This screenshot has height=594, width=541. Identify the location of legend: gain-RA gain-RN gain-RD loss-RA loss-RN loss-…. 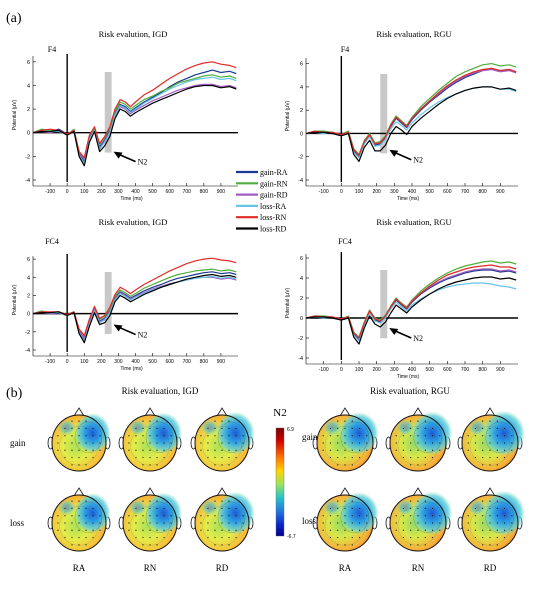
(262, 201).